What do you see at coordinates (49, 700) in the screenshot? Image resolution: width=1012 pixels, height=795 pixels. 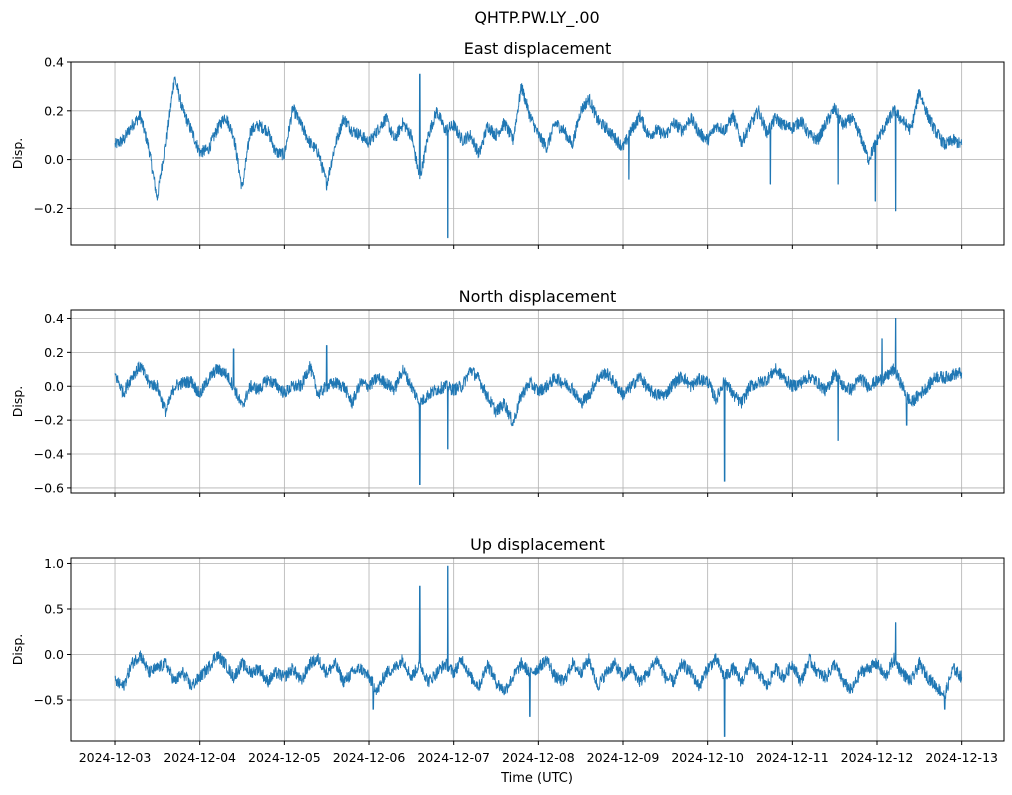 I see `y-tick-label: −0.5` at bounding box center [49, 700].